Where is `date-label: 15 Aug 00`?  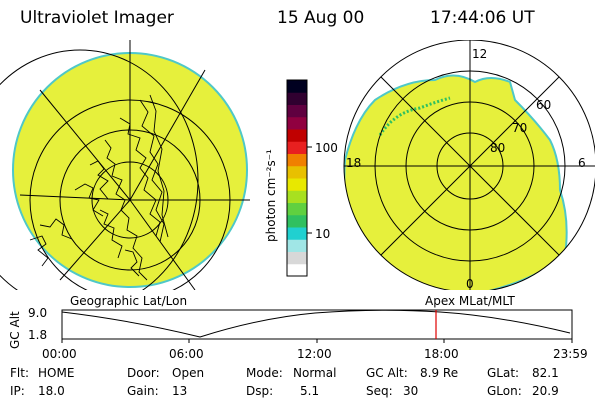 date-label: 15 Aug 00 is located at coordinates (321, 18).